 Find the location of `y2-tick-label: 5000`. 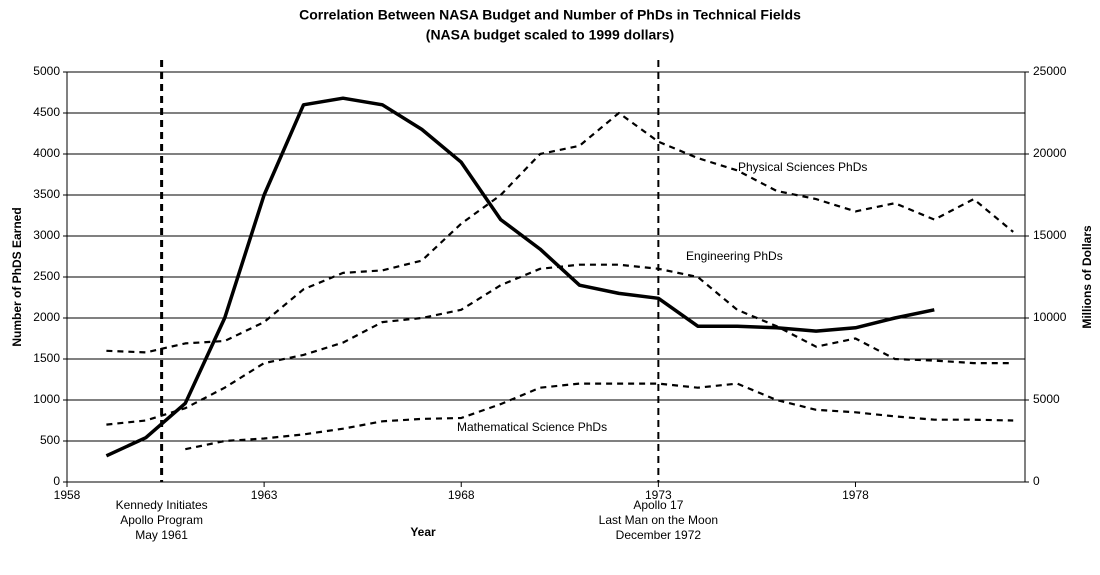

y2-tick-label: 5000 is located at coordinates (1046, 399).